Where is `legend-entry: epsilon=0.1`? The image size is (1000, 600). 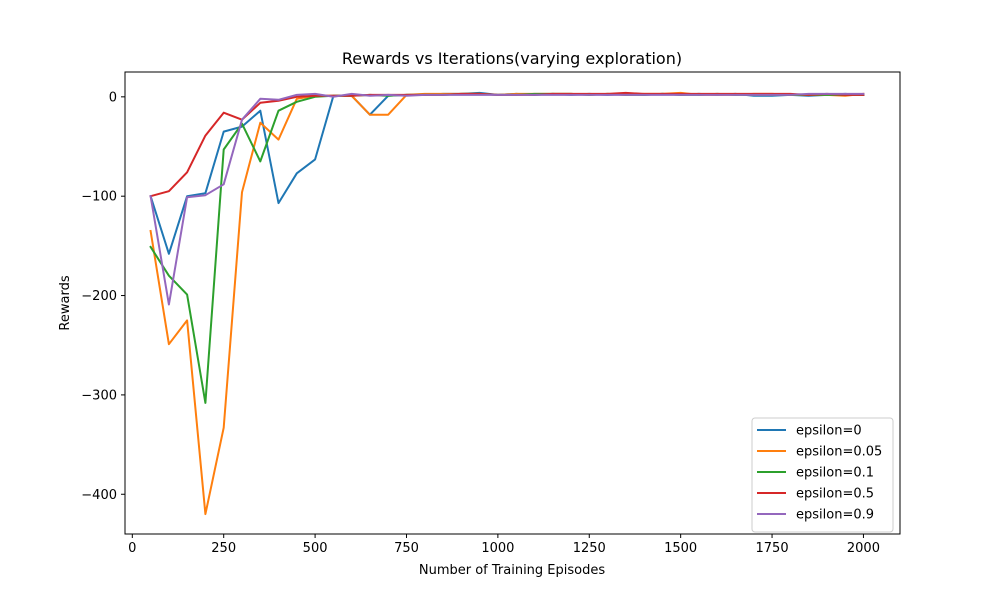 legend-entry: epsilon=0.1 is located at coordinates (835, 473).